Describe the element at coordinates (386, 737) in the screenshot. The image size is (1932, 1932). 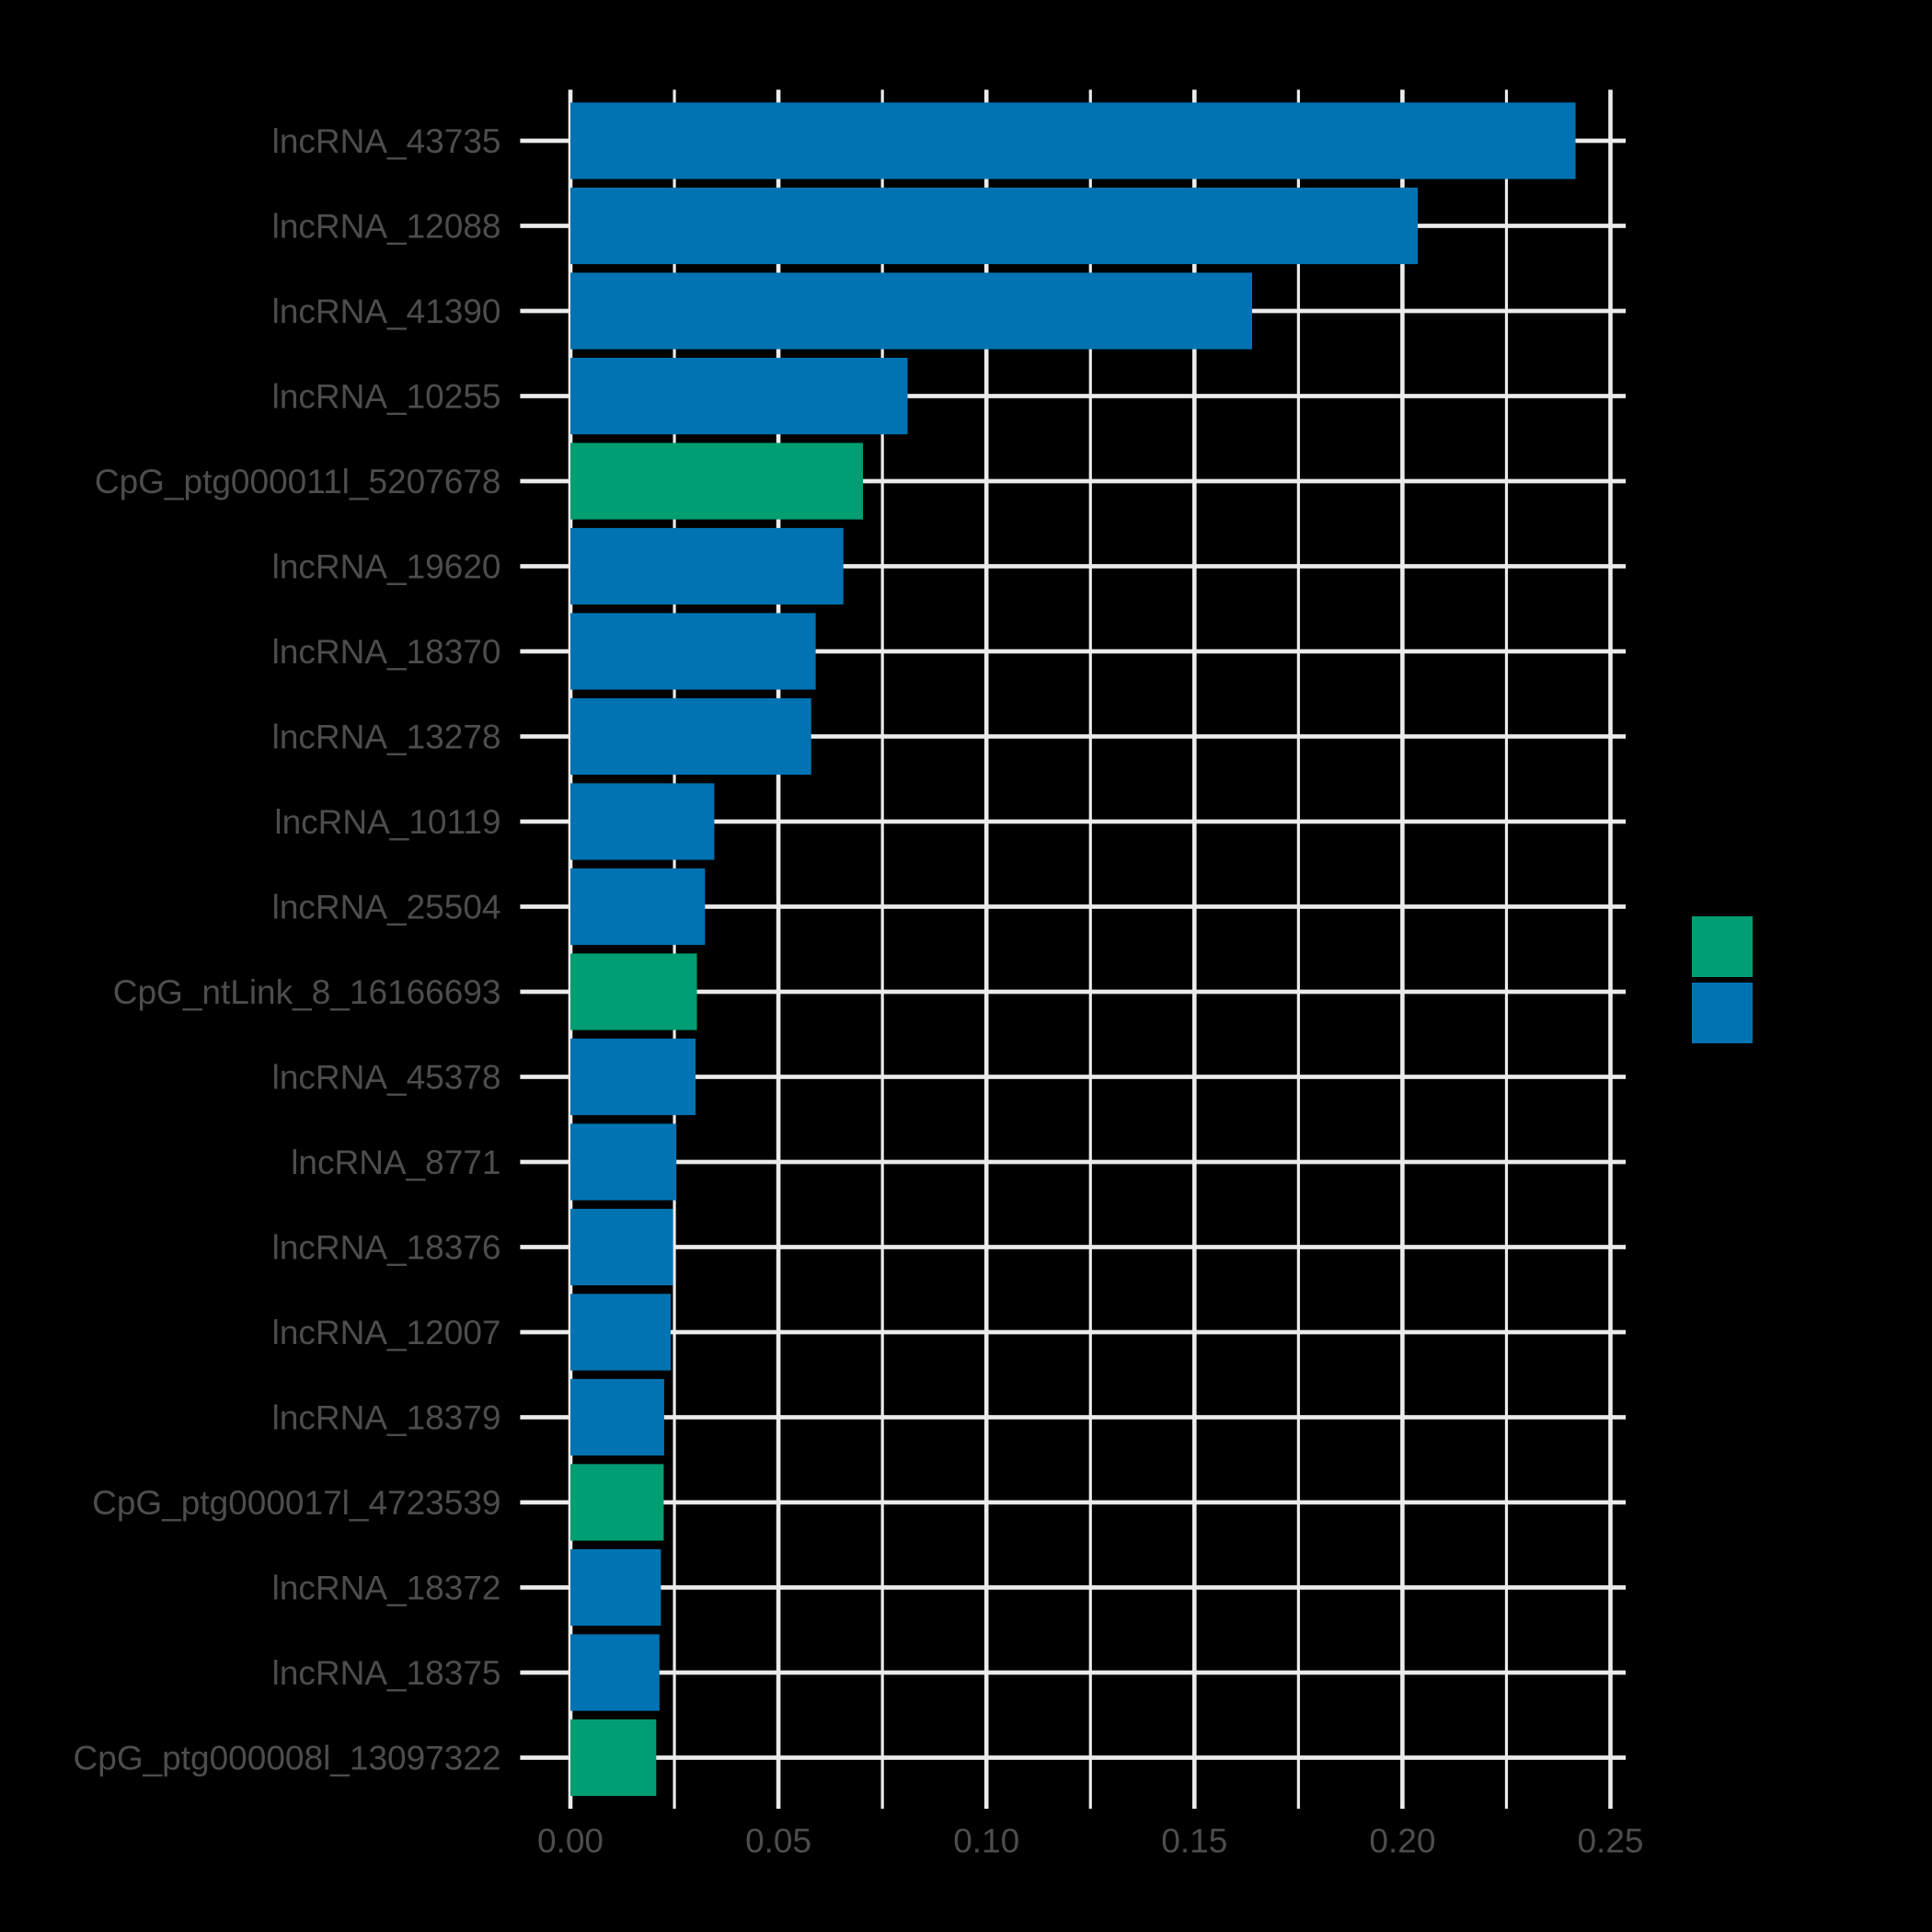
I see `svg-text: lncRNA_13278` at that location.